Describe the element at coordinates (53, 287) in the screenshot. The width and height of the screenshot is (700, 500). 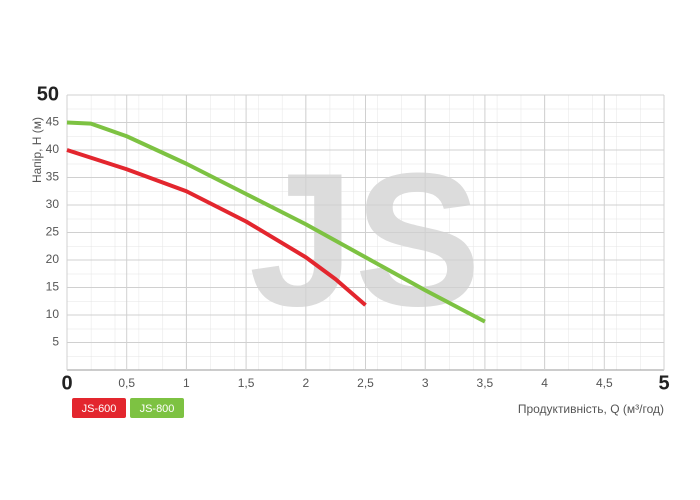
I see `y-tick-label: 15` at that location.